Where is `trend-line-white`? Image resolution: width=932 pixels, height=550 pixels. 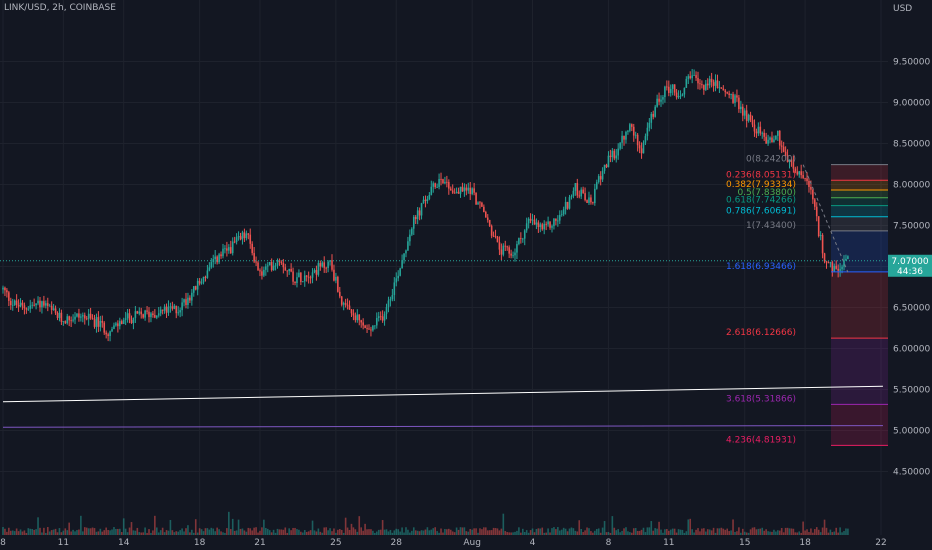
trend-line-white is located at coordinates (442, 394).